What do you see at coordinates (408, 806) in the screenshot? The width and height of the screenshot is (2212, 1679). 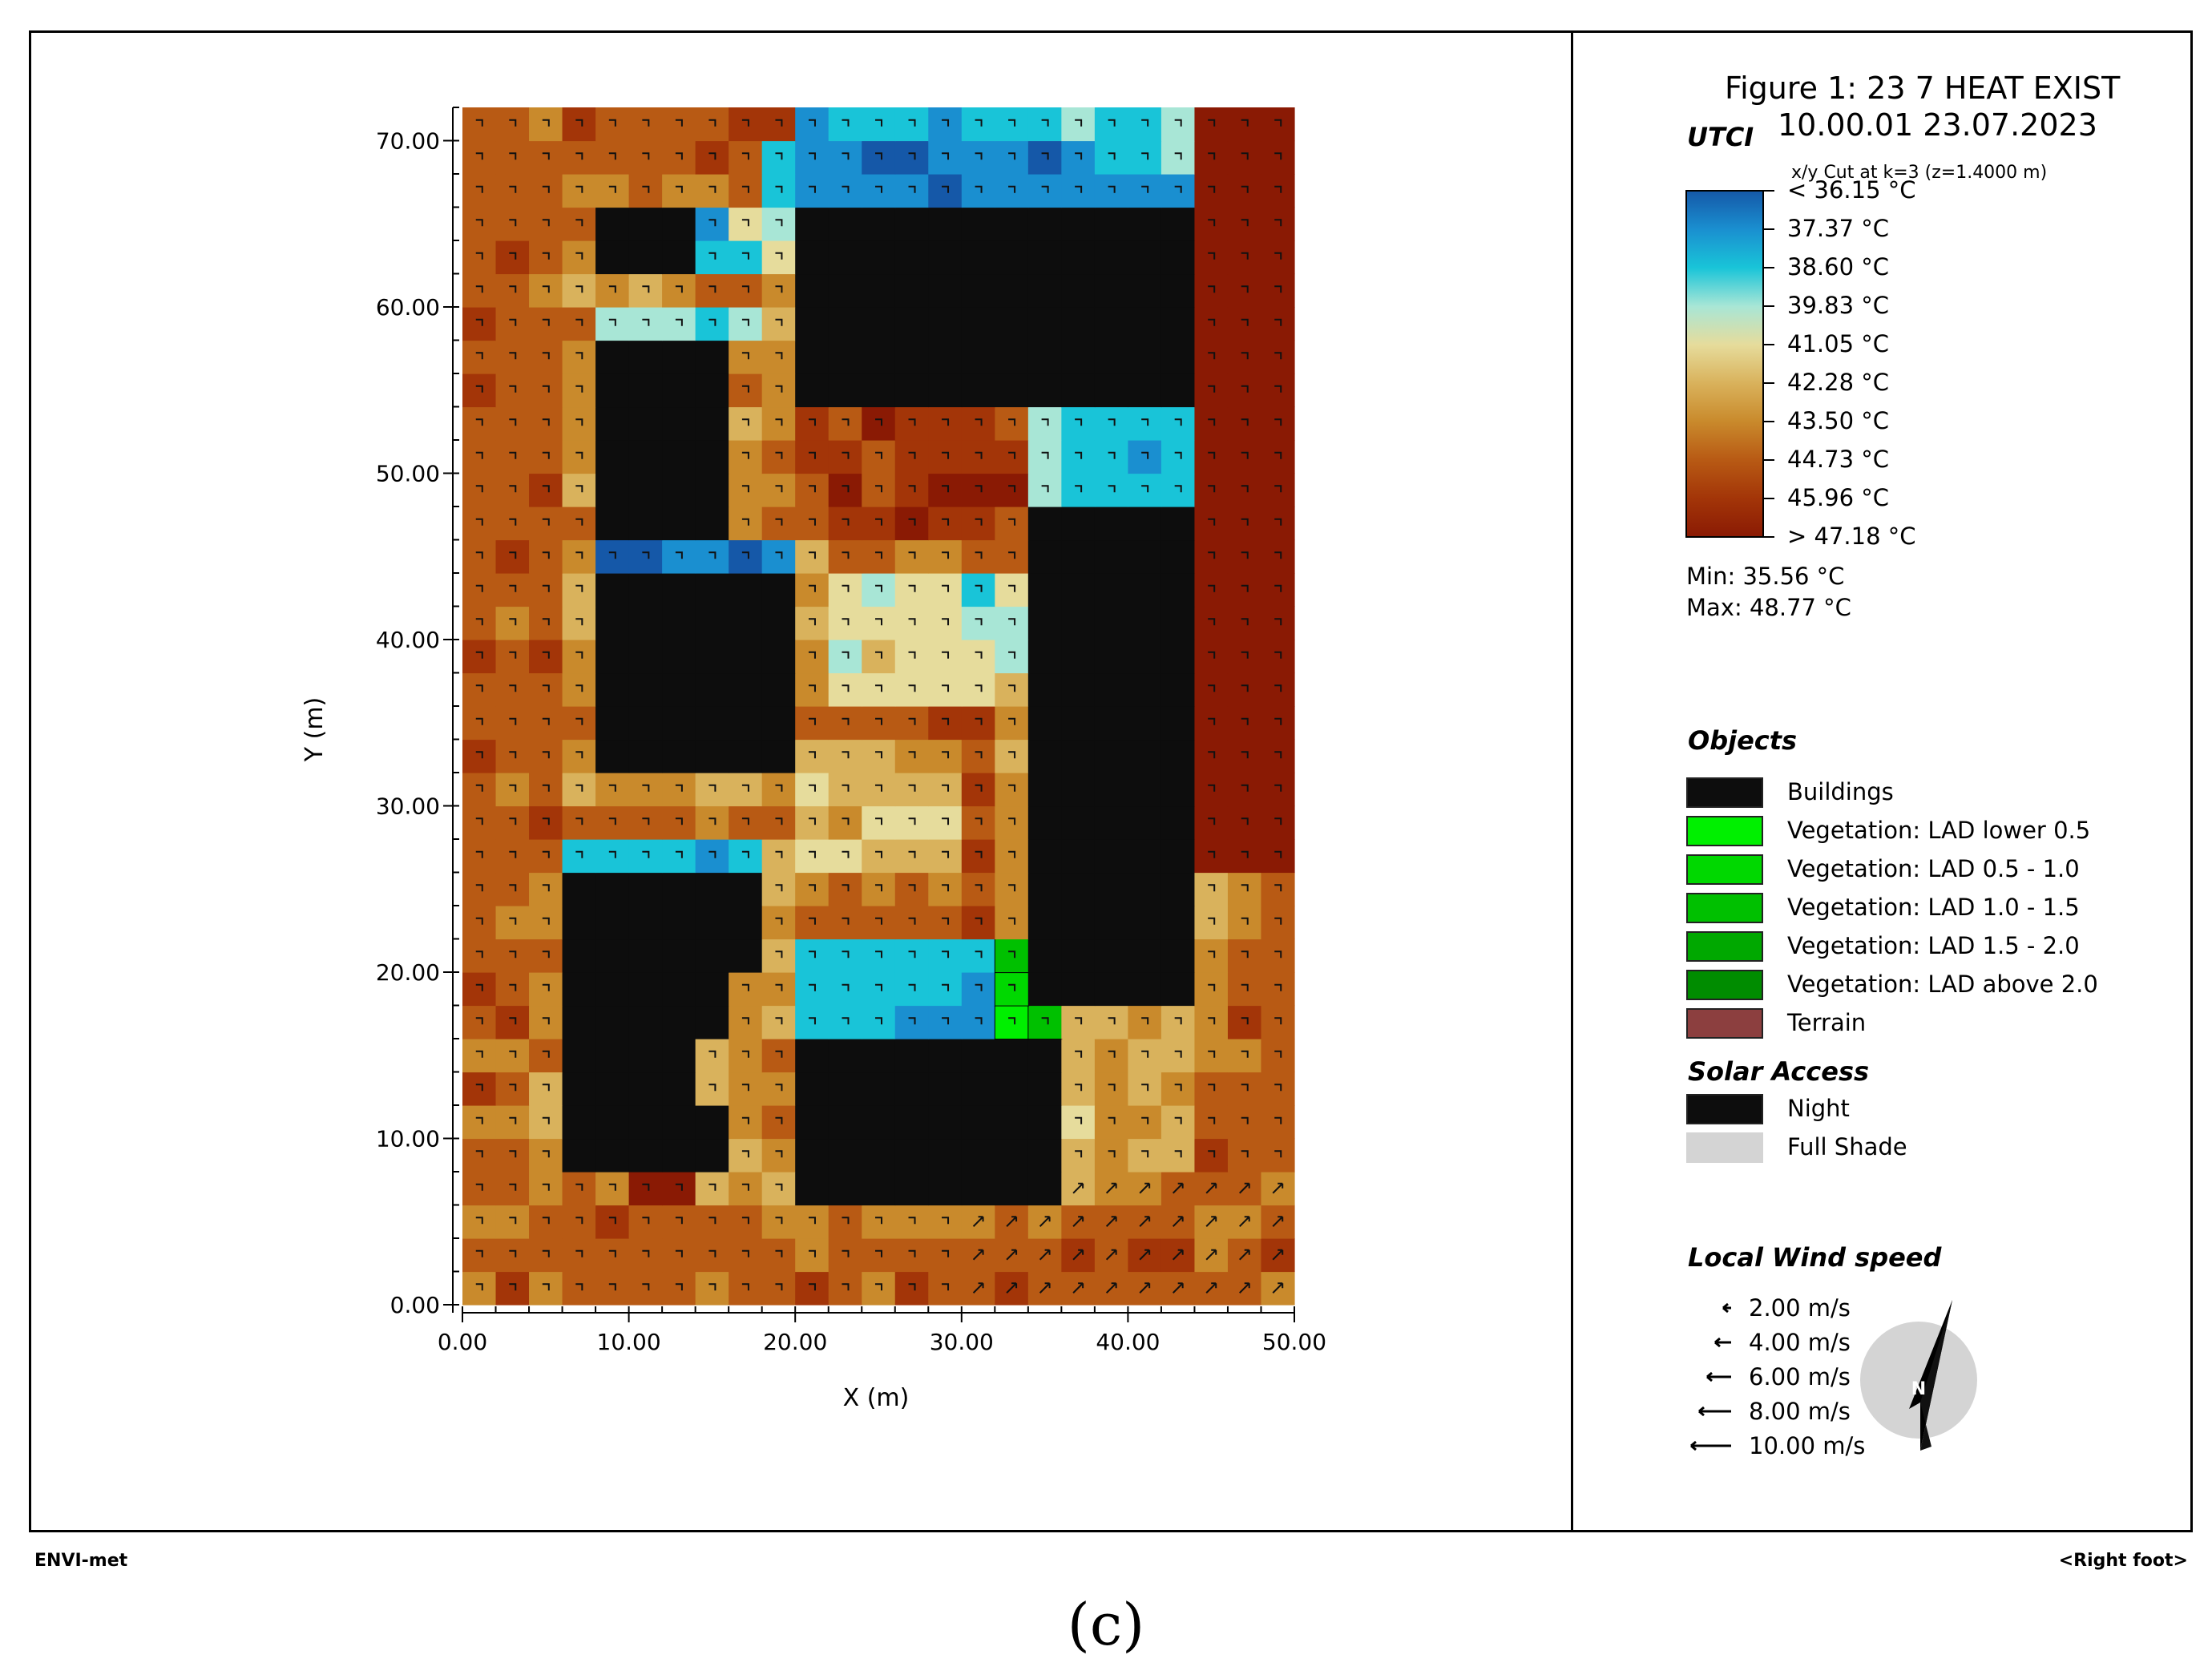 I see `y-tick-label: 30.00` at bounding box center [408, 806].